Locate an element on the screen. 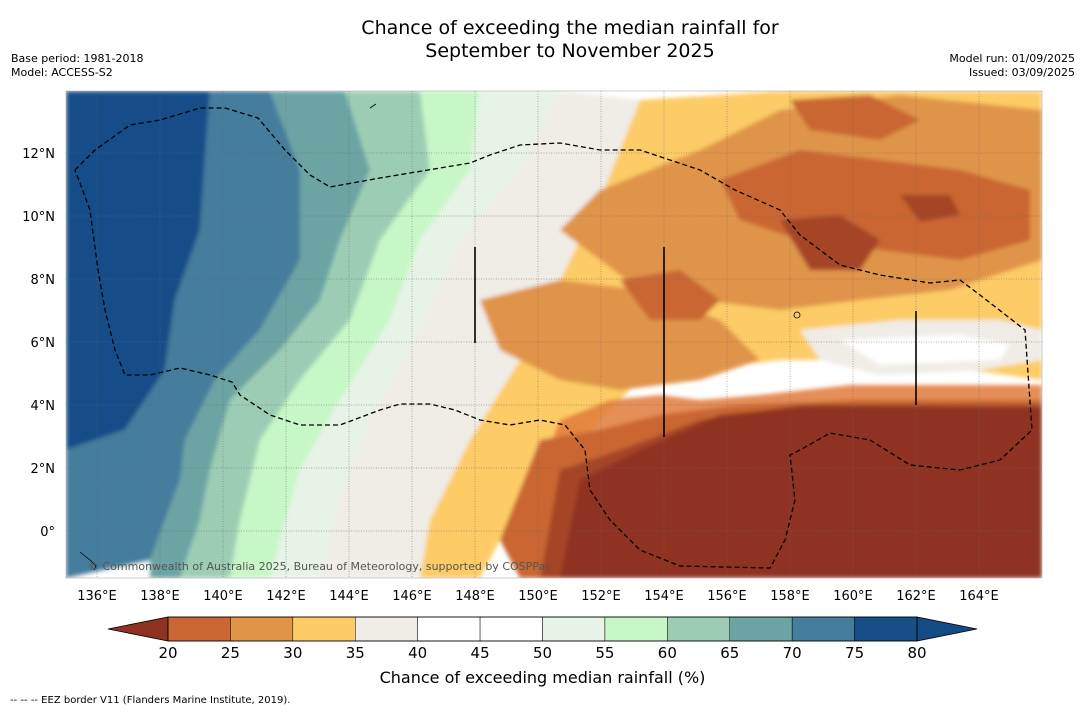  lon-tick: 156°E is located at coordinates (727, 596).